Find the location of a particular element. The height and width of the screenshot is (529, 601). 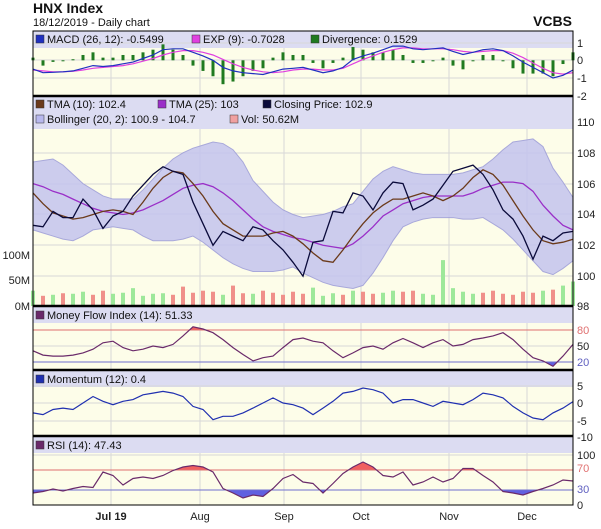

mfi-swatch is located at coordinates (40, 315).